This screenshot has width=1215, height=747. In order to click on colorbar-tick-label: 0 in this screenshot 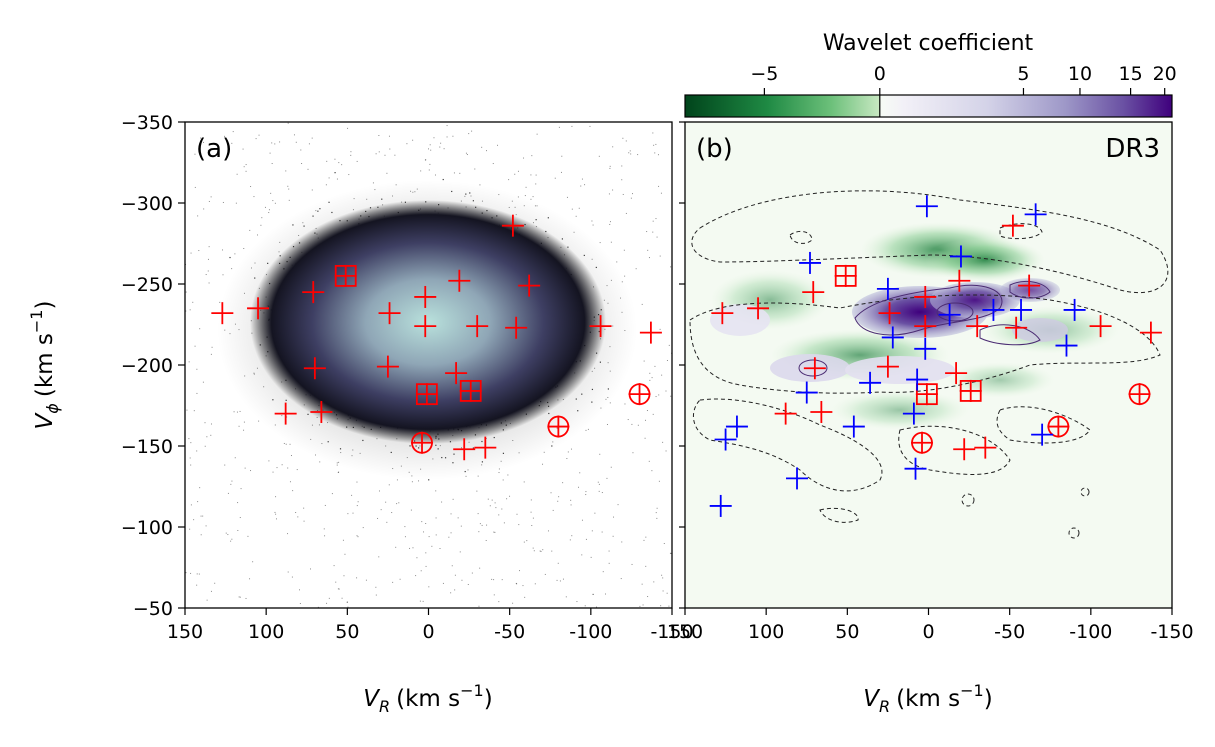, I will do `click(880, 74)`.